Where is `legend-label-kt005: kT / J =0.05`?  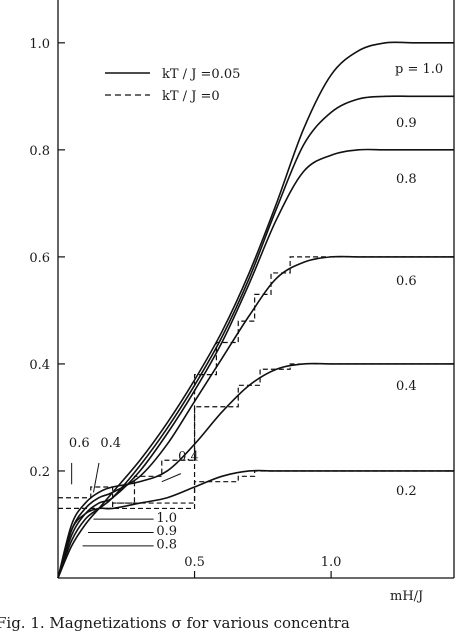 legend-label-kt005: kT / J =0.05 is located at coordinates (201, 74).